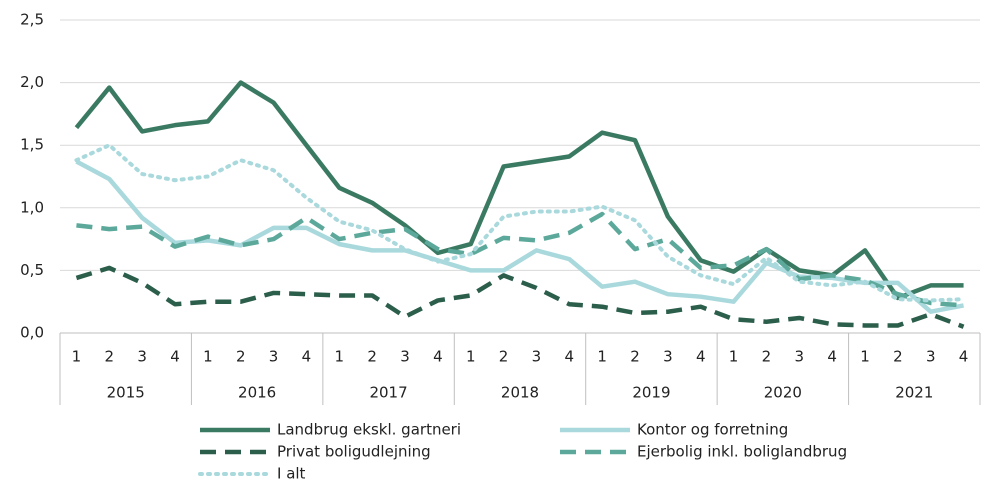 The image size is (984, 483). I want to click on year-label: 2021, so click(914, 393).